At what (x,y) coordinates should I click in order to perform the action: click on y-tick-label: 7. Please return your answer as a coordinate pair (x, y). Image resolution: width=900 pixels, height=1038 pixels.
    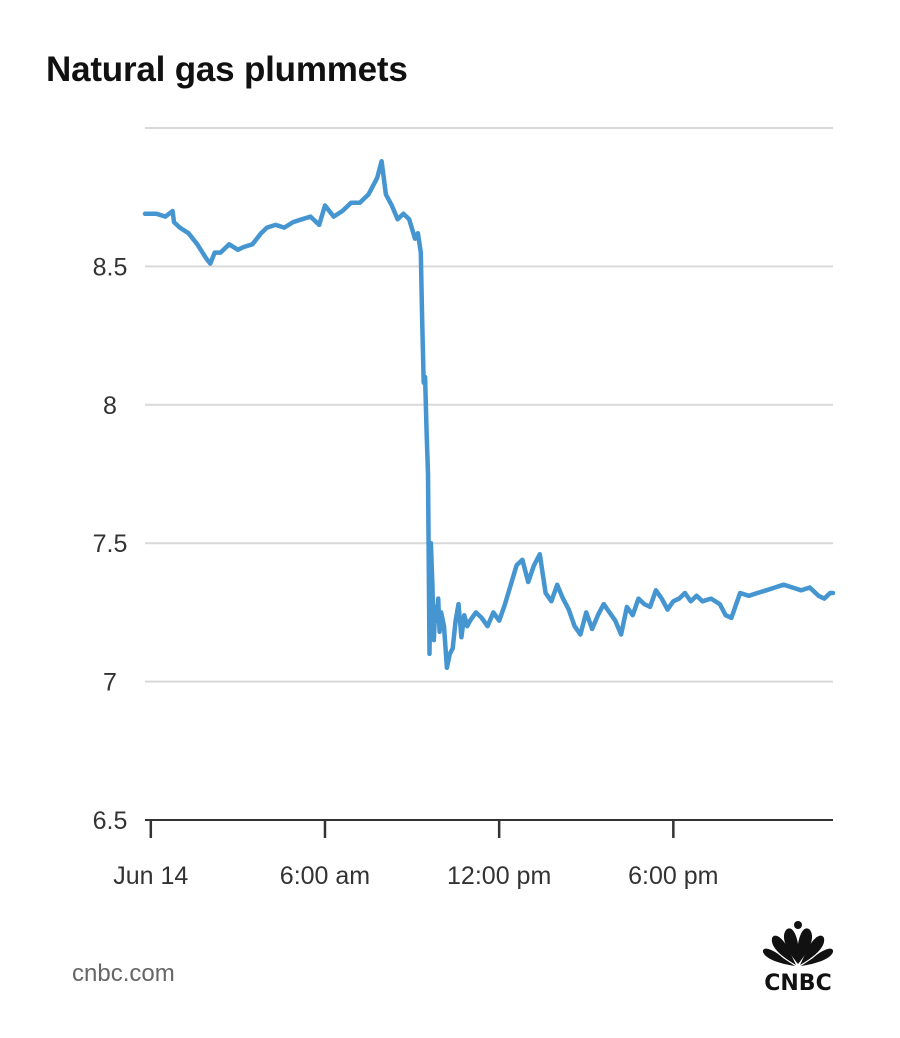
    Looking at the image, I should click on (110, 683).